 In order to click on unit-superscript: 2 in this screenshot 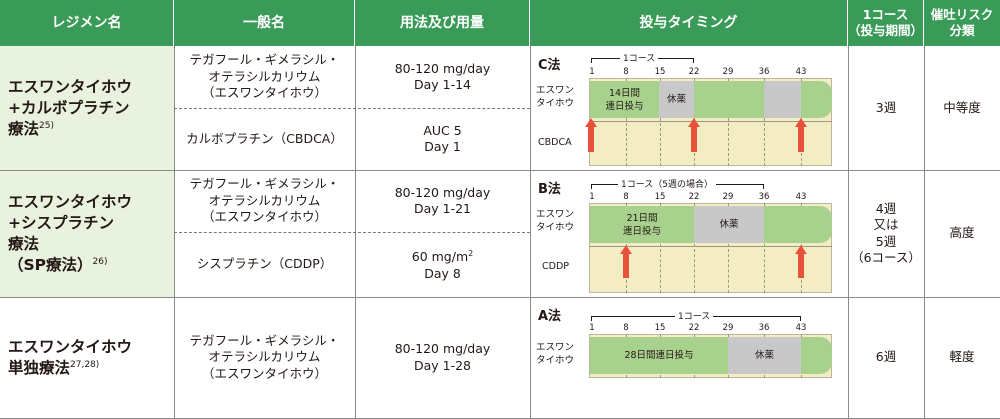, I will do `click(471, 254)`.